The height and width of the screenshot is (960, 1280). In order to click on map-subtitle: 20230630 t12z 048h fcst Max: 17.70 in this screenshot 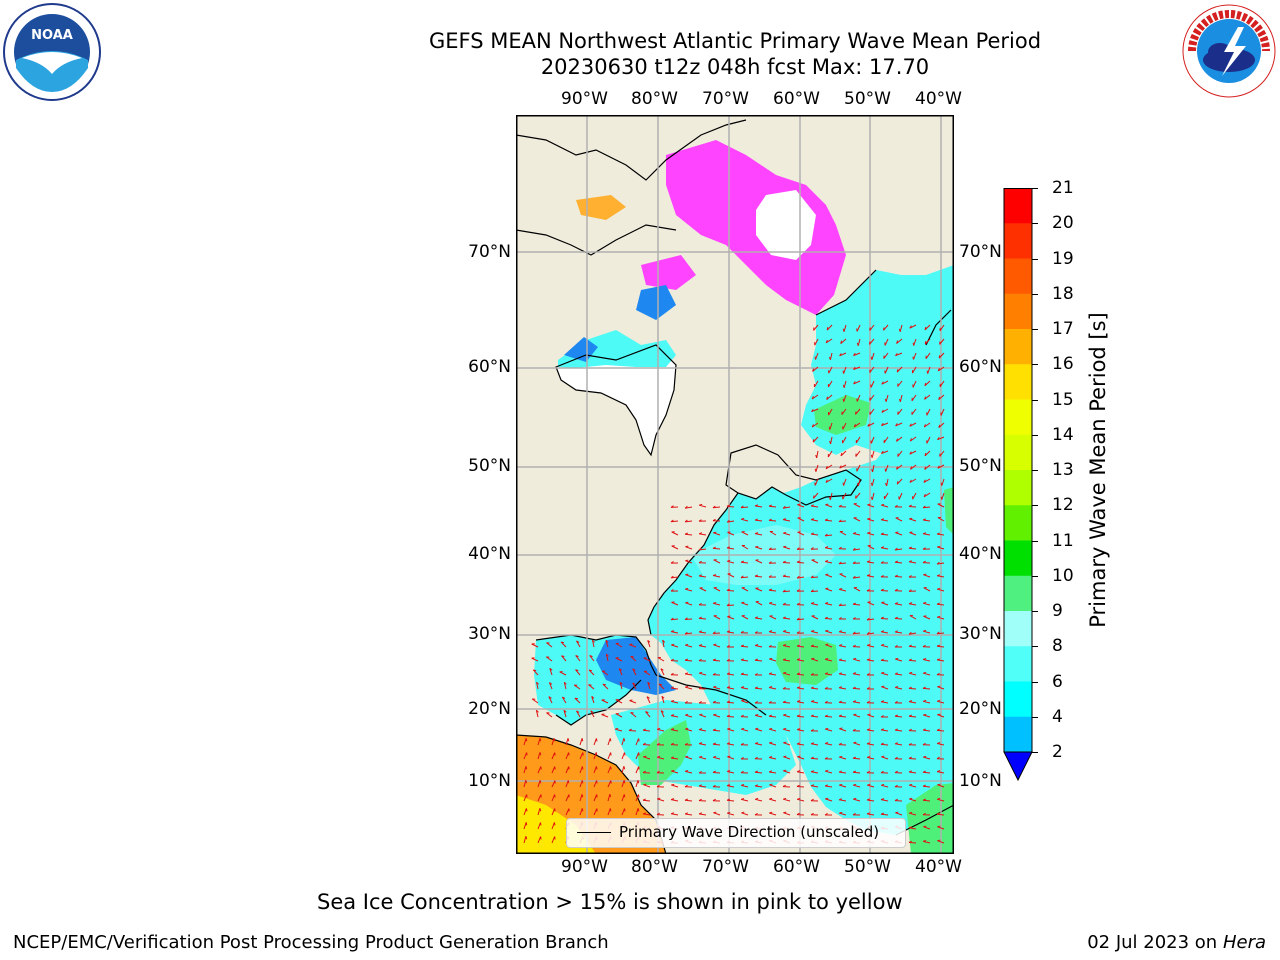, I will do `click(735, 67)`.